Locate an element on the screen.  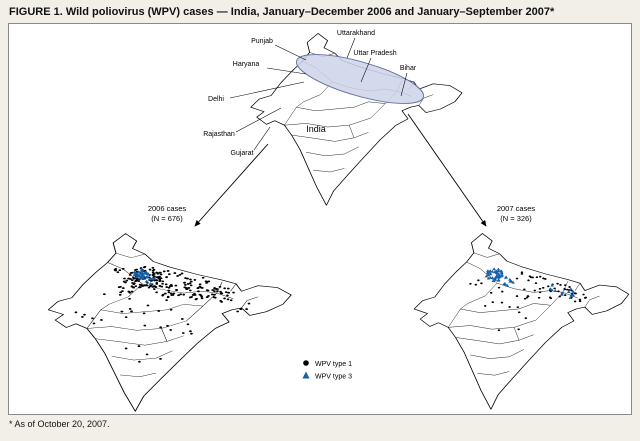
state-label-rajasthan: Rajasthan is located at coordinates (219, 134).